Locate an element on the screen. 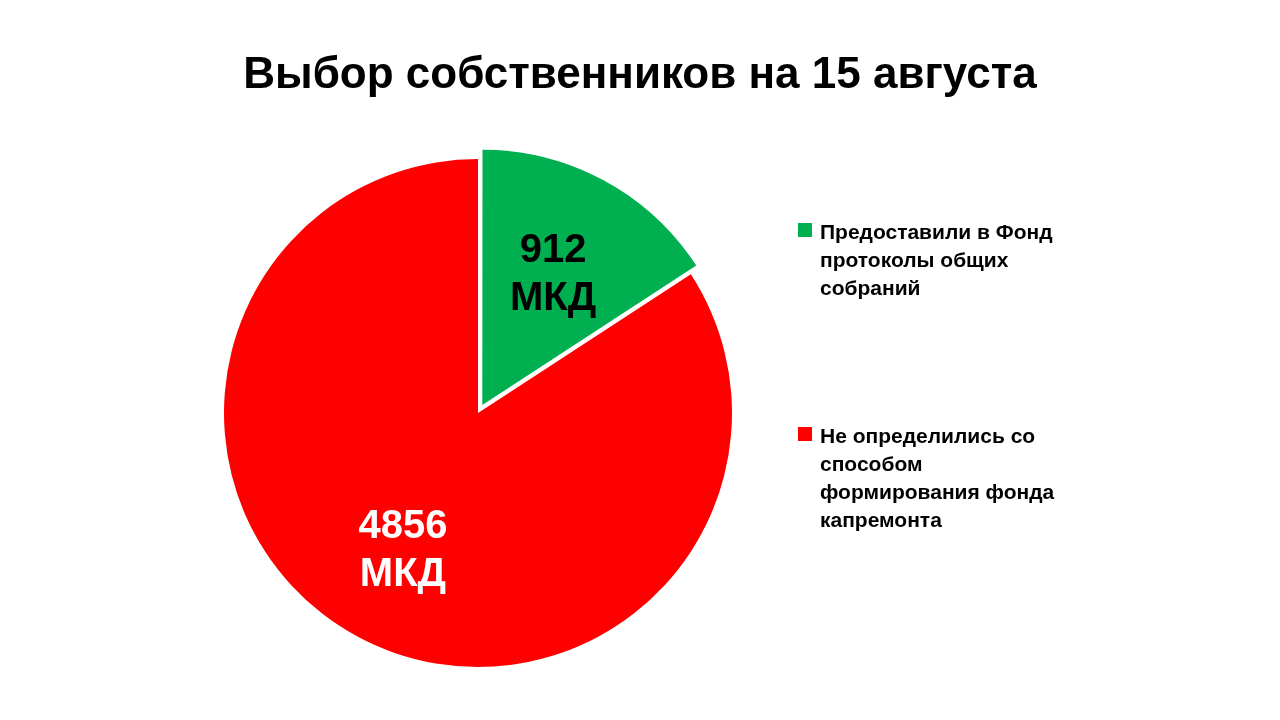 Image resolution: width=1280 pixels, height=720 pixels. chart-title: Выбор собственников на 15 августа is located at coordinates (640, 73).